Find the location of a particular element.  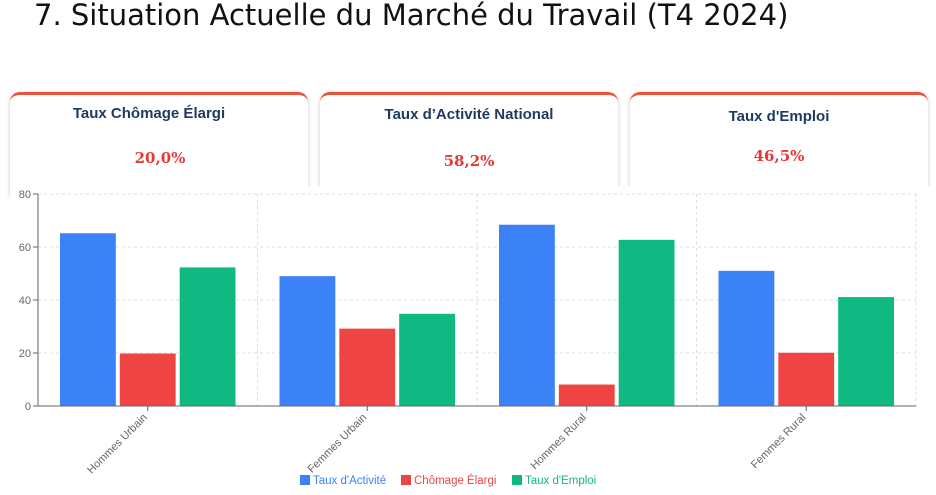

y-tick-label: 40 is located at coordinates (25, 301).